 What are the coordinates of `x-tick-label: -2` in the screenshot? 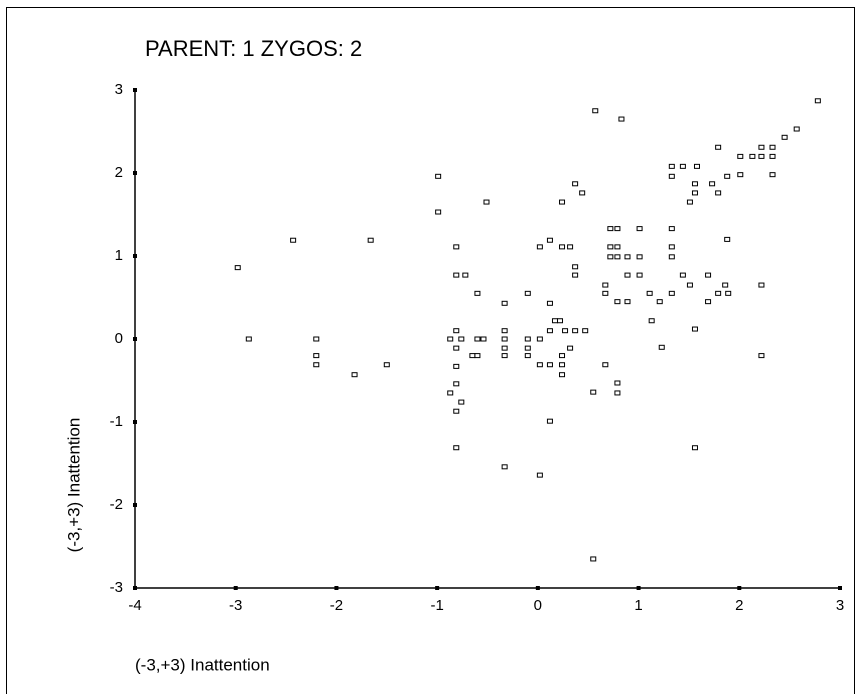 It's located at (336, 605).